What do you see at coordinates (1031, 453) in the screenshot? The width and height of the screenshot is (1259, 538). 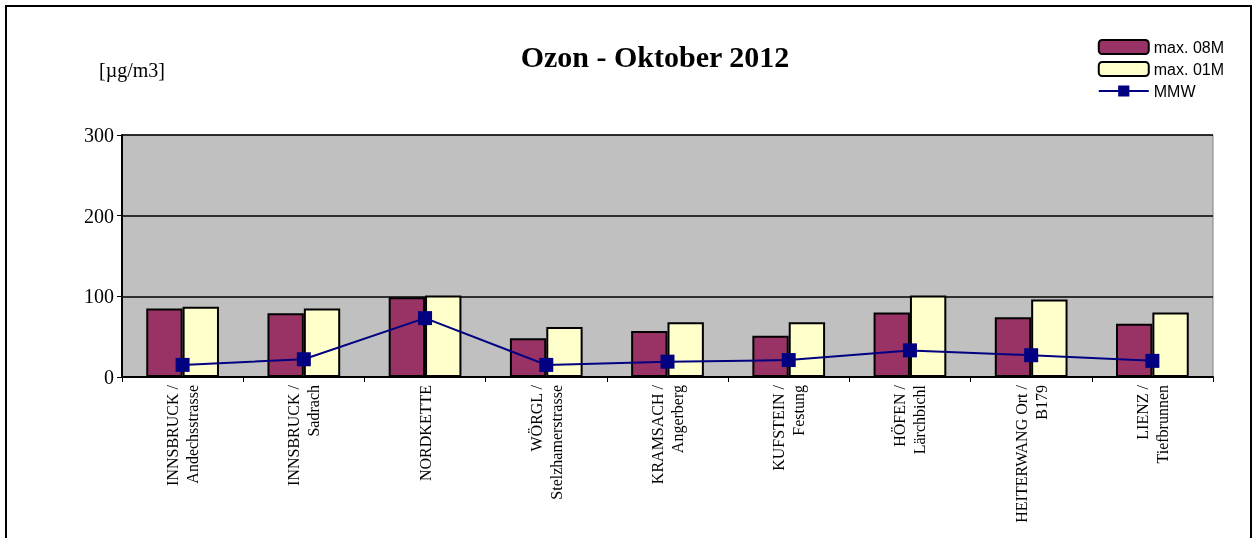 I see `x-tick-label: HEITERWANG Ort / B179` at bounding box center [1031, 453].